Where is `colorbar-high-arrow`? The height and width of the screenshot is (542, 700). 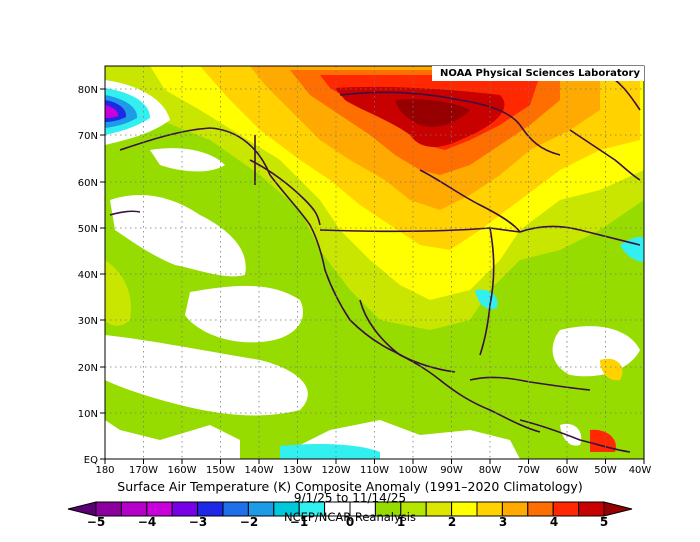
colorbar-high-arrow is located at coordinates (618, 509).